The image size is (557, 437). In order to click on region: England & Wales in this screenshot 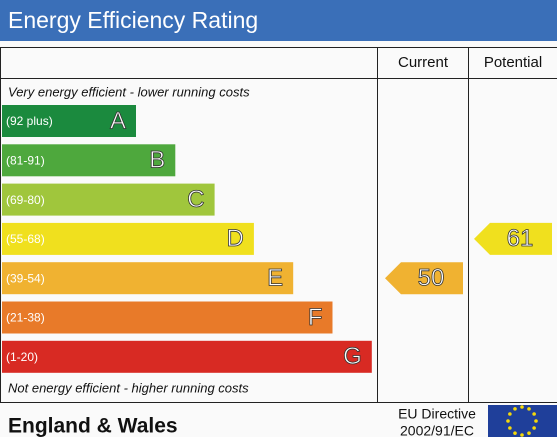, I will do `click(93, 426)`.